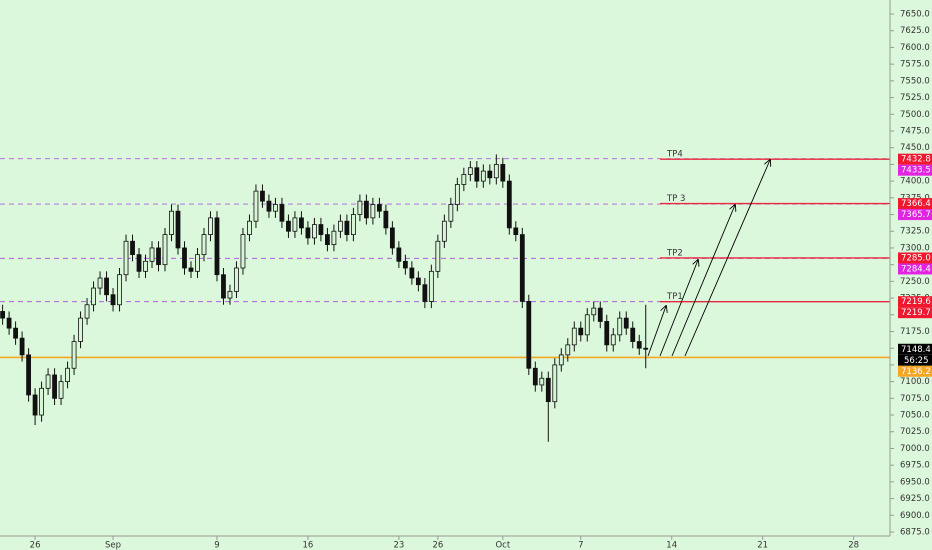 The image size is (932, 550). I want to click on y-tick-label: 7625.0, so click(915, 31).